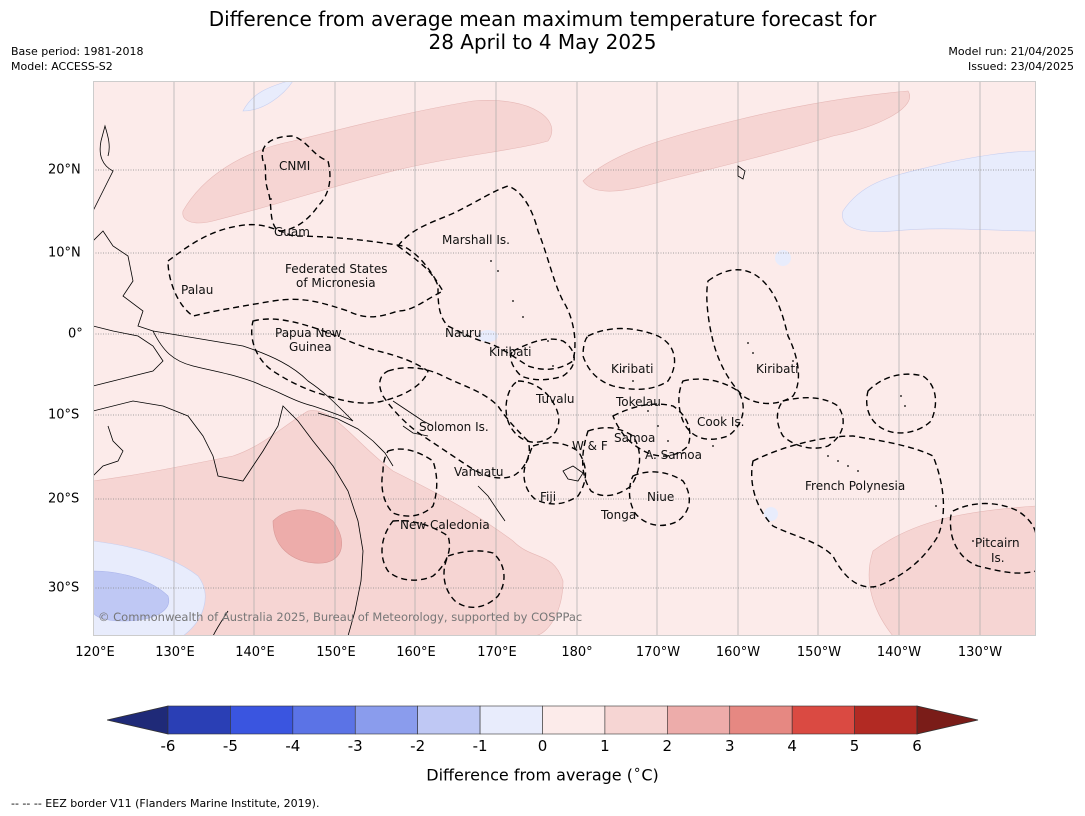 The image size is (1085, 816). I want to click on colorbar-tick-label: 2, so click(667, 746).